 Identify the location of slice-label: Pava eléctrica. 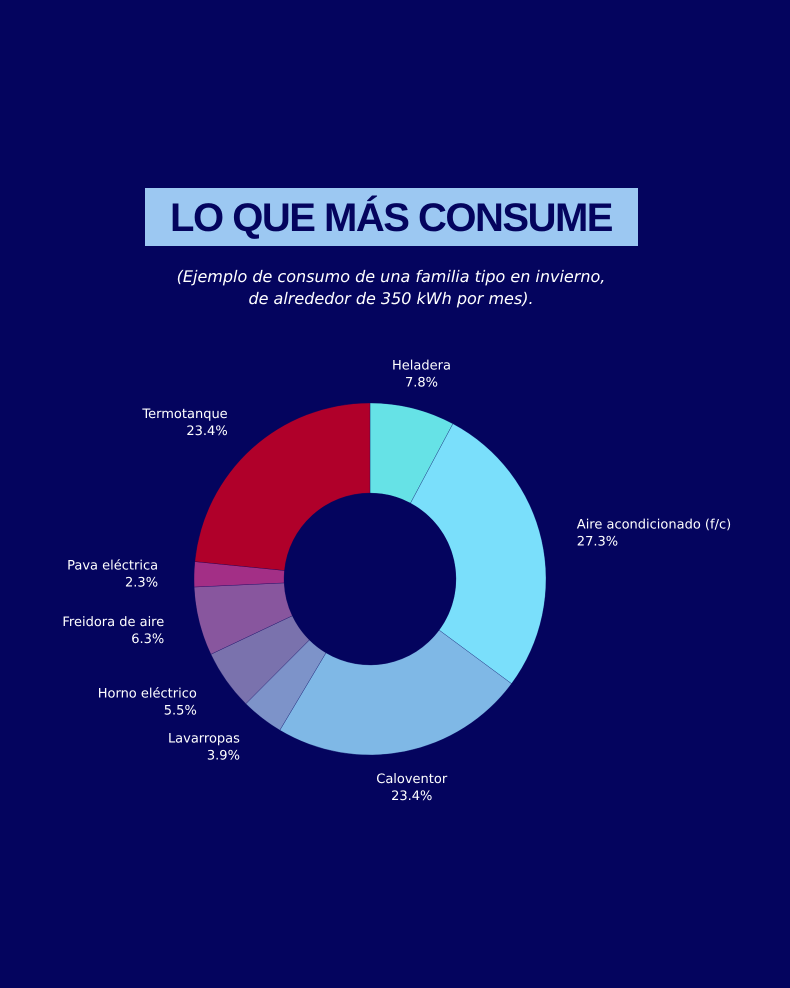
(112, 566).